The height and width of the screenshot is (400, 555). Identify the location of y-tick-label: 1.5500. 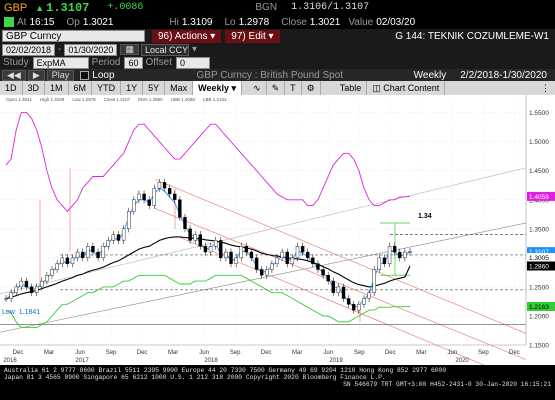
(539, 113).